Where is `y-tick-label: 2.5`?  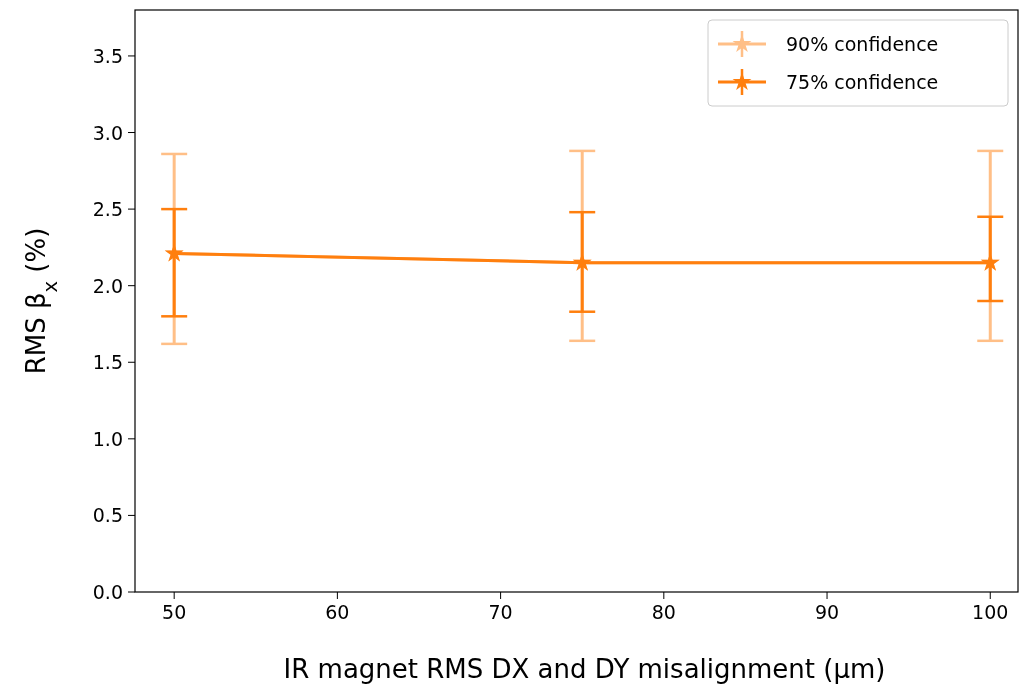
y-tick-label: 2.5 is located at coordinates (107, 209).